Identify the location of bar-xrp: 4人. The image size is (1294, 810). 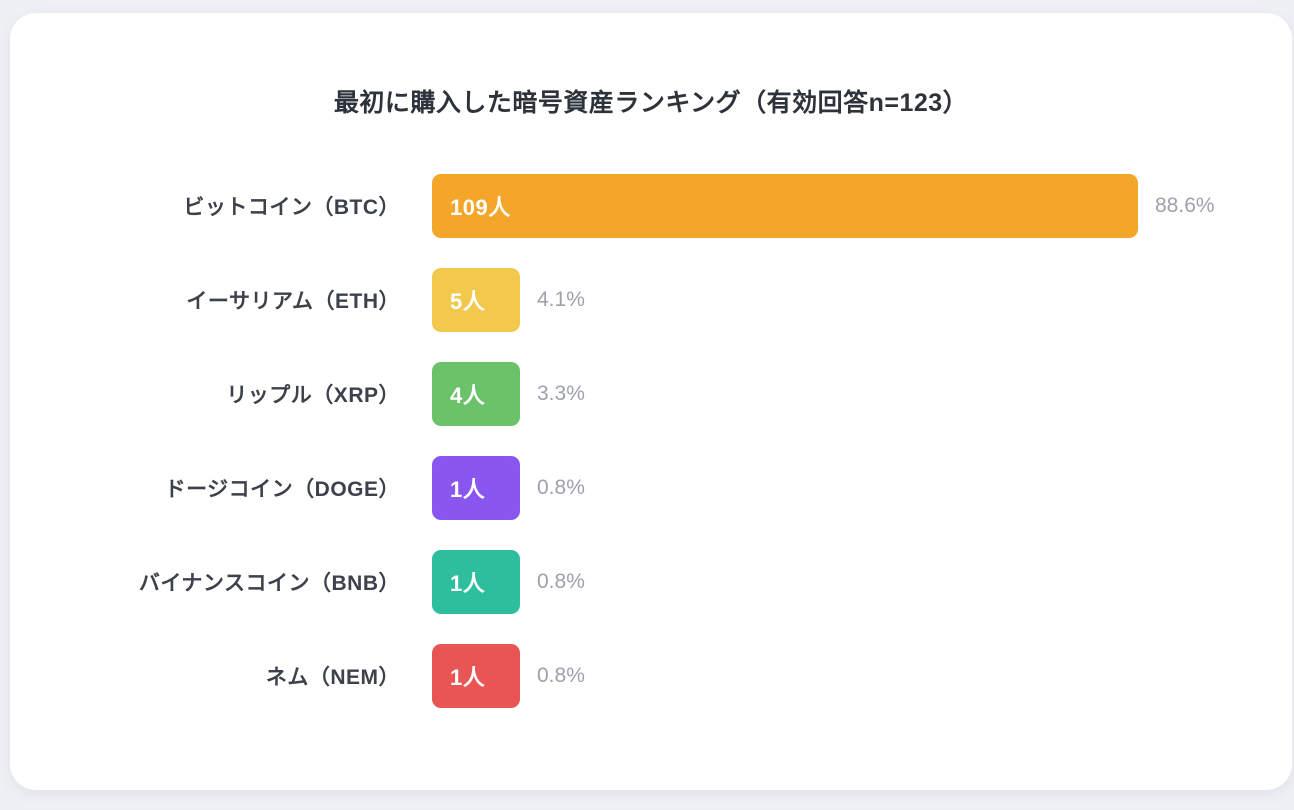
(476, 394).